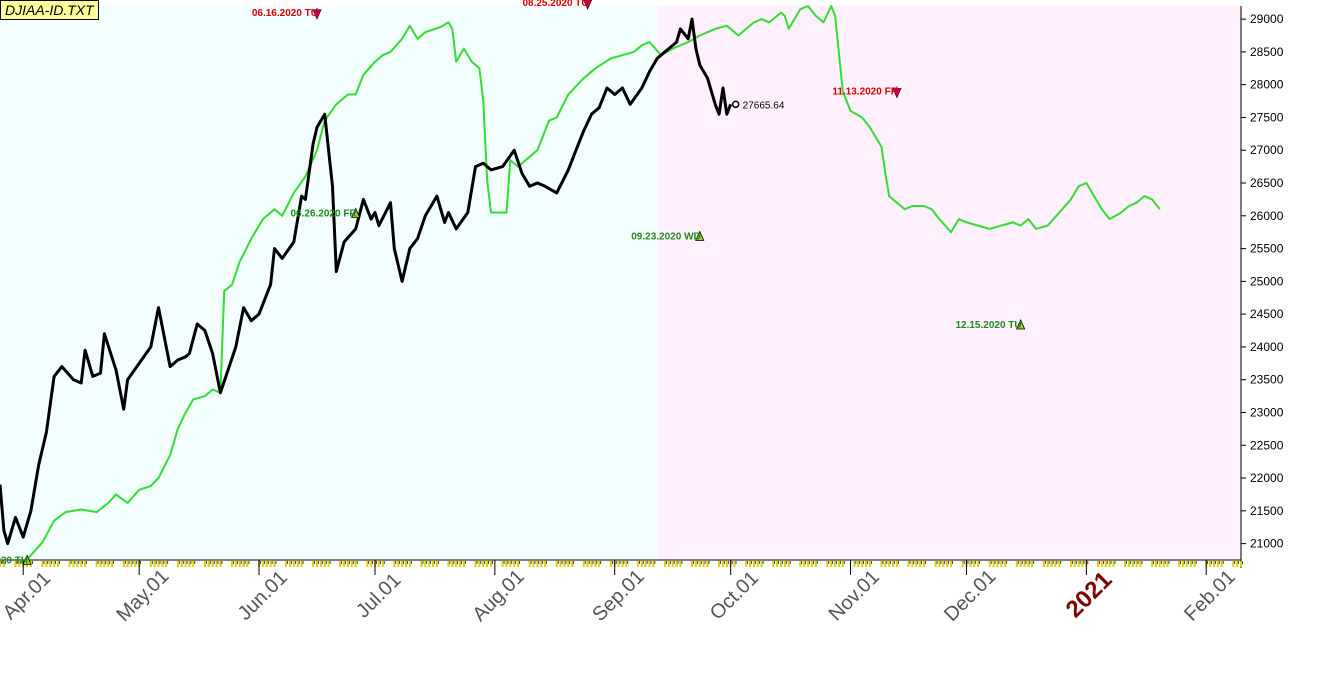 Image resolution: width=1319 pixels, height=689 pixels. Describe the element at coordinates (324, 214) in the screenshot. I see `low-annotation-label: 06.26.2020 FR` at that location.